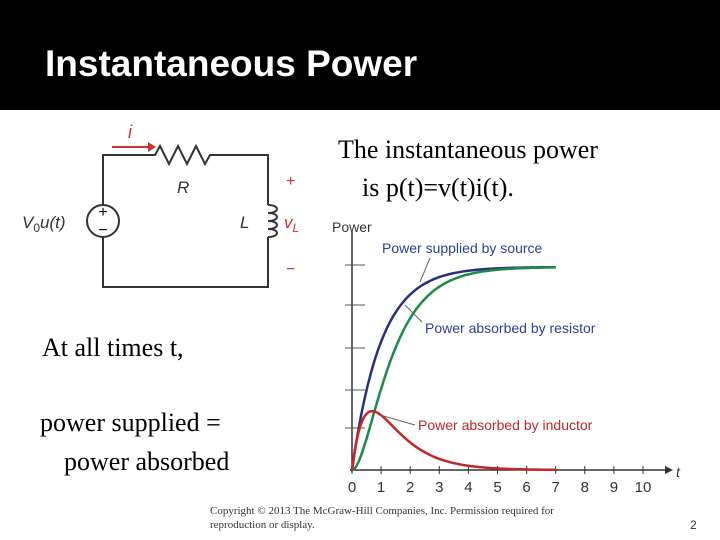  What do you see at coordinates (510, 328) in the screenshot?
I see `curve-label: Power absorbed by resistor` at bounding box center [510, 328].